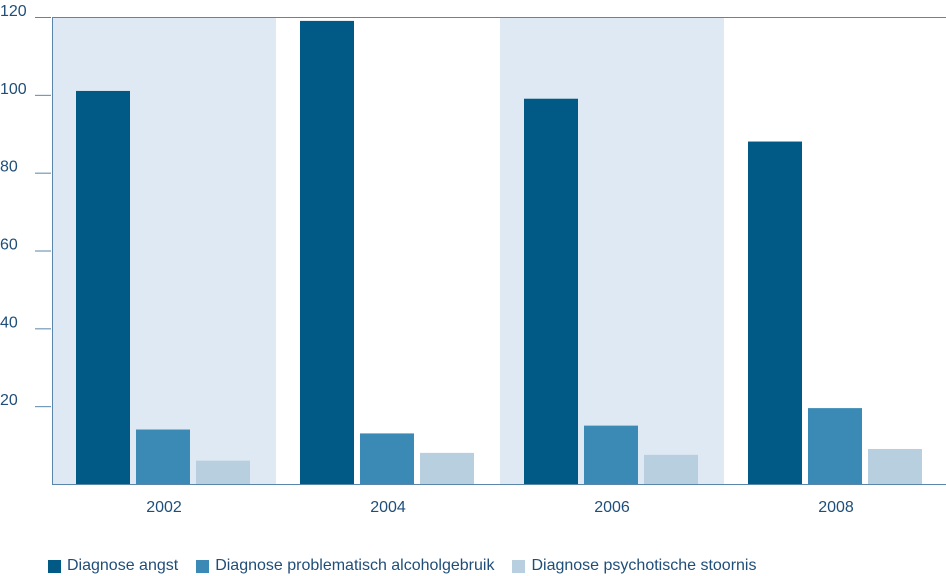 Image resolution: width=946 pixels, height=576 pixels. What do you see at coordinates (13, 206) in the screenshot?
I see `y-tick-labels: 20 40 60 80 100 120` at bounding box center [13, 206].